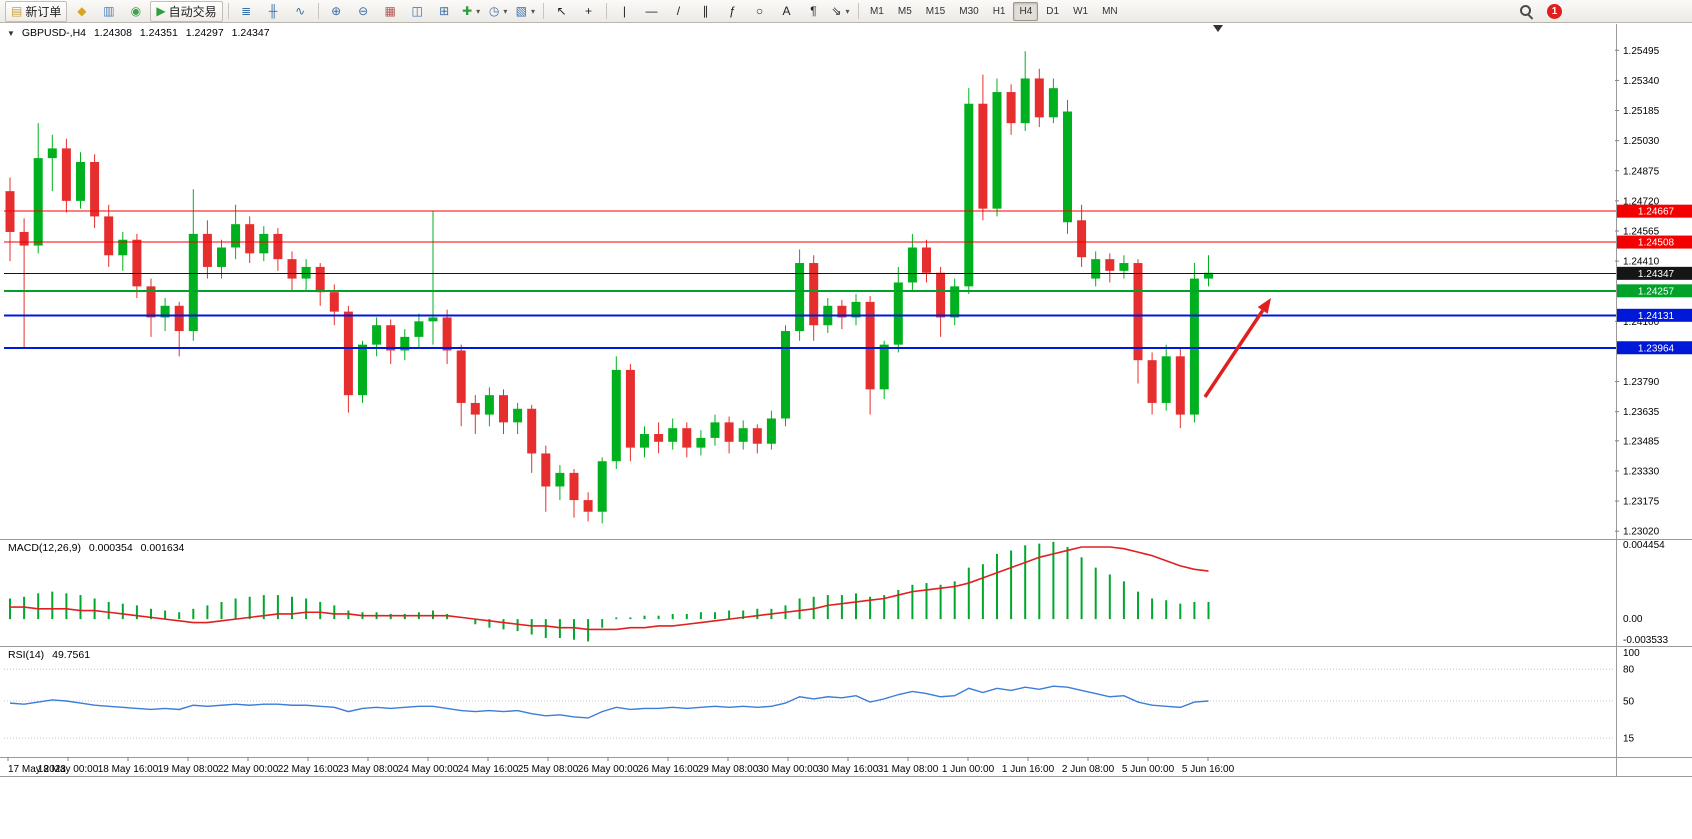 This screenshot has width=1692, height=839. I want to click on price-tag-label: 1.24667, so click(1656, 212).